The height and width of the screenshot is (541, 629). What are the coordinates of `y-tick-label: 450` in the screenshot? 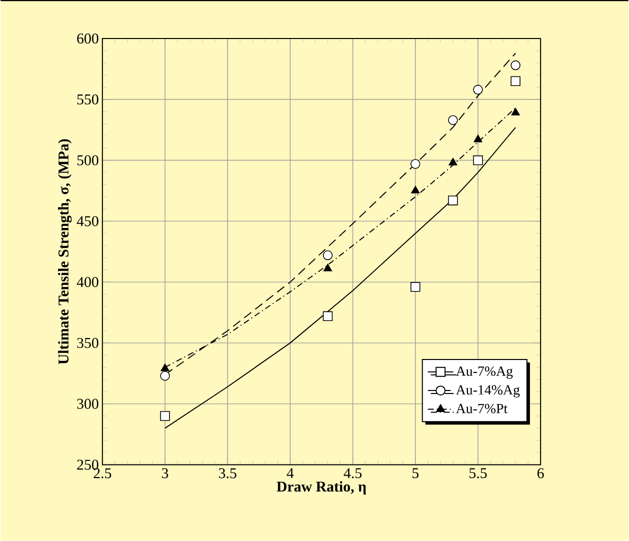 It's located at (87, 221).